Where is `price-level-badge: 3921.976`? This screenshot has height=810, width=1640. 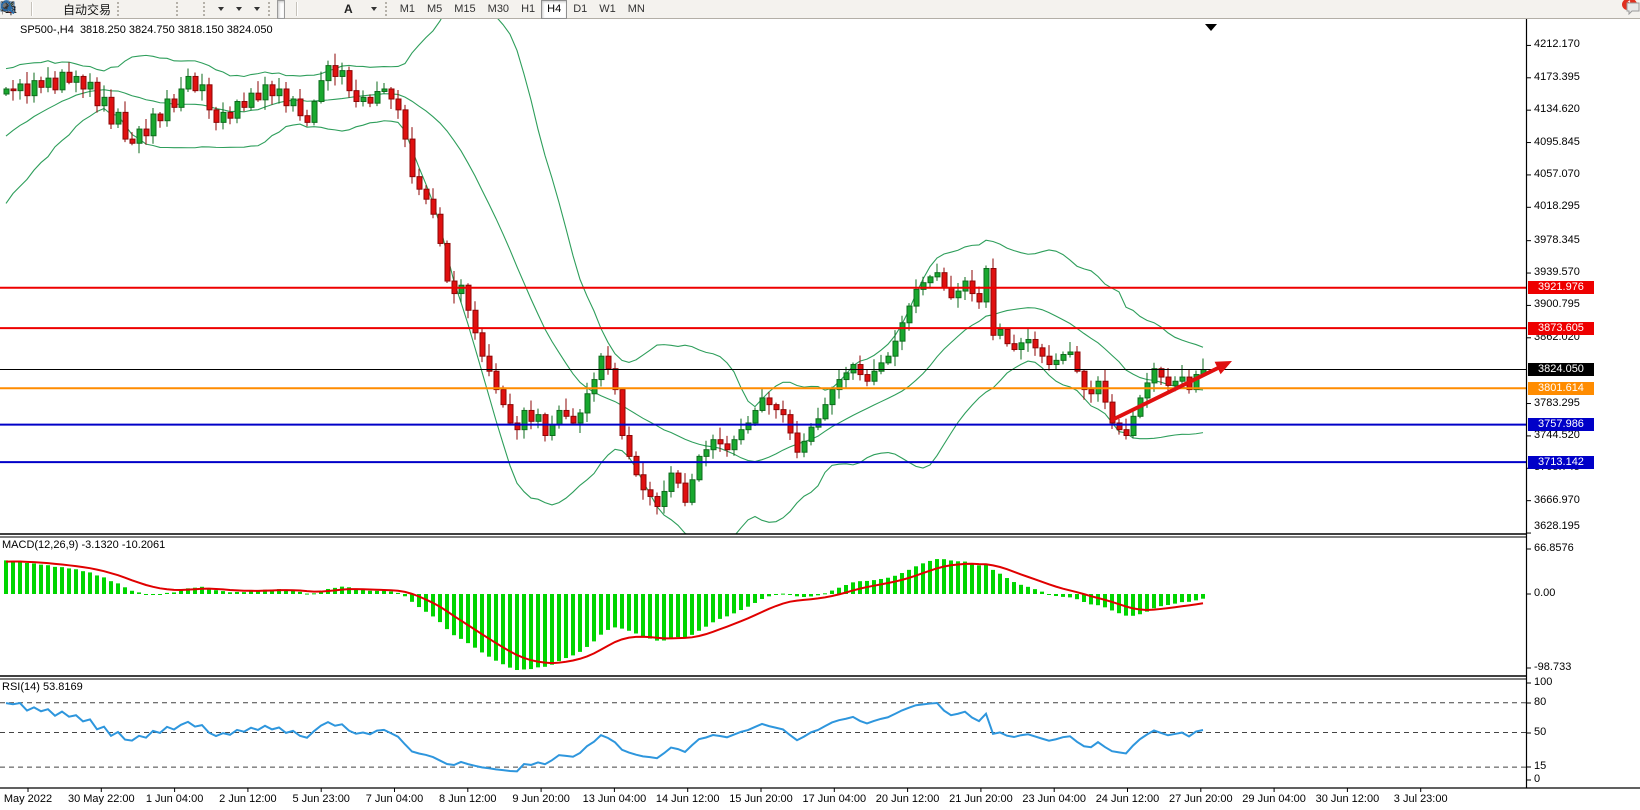
price-level-badge: 3921.976 is located at coordinates (1561, 288).